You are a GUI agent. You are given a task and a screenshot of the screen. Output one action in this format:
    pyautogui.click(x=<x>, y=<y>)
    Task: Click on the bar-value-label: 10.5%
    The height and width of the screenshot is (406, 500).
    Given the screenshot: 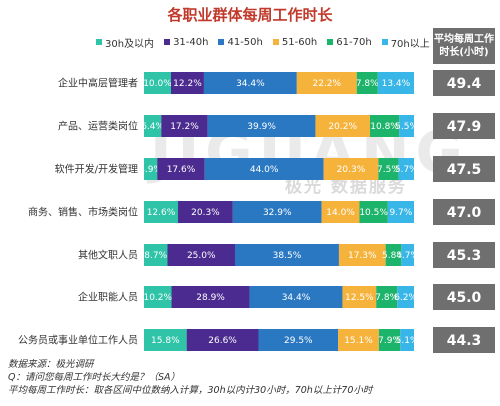 What is the action you would take?
    pyautogui.click(x=373, y=213)
    